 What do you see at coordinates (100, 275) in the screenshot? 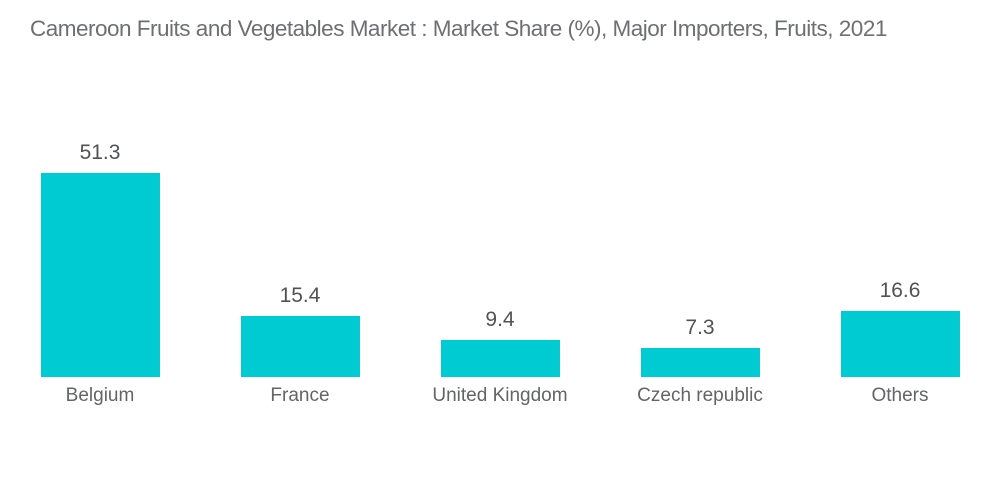
I see `bar-belgium` at bounding box center [100, 275].